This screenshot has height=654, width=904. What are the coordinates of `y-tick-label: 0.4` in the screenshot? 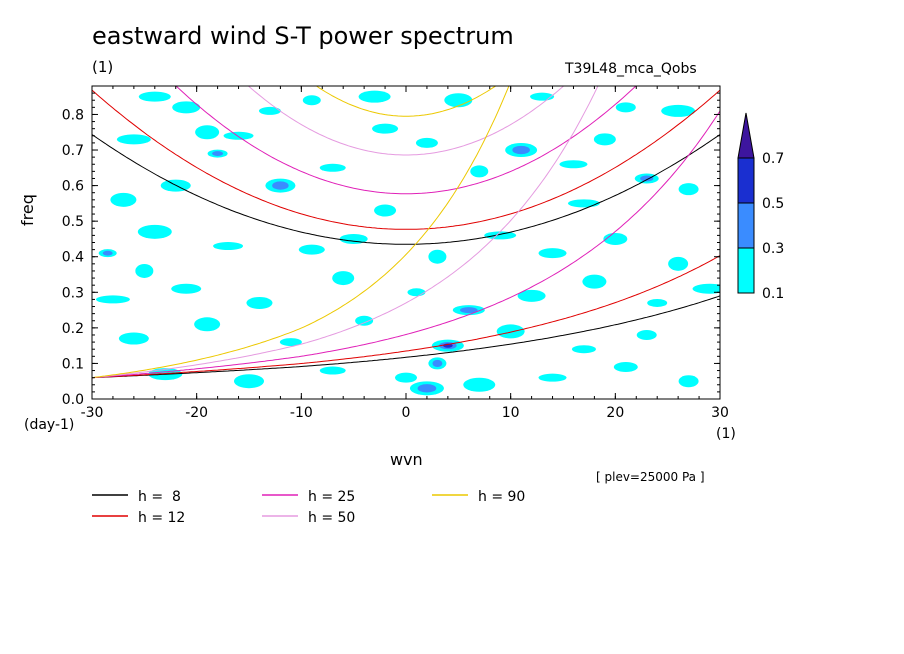 It's located at (73, 258).